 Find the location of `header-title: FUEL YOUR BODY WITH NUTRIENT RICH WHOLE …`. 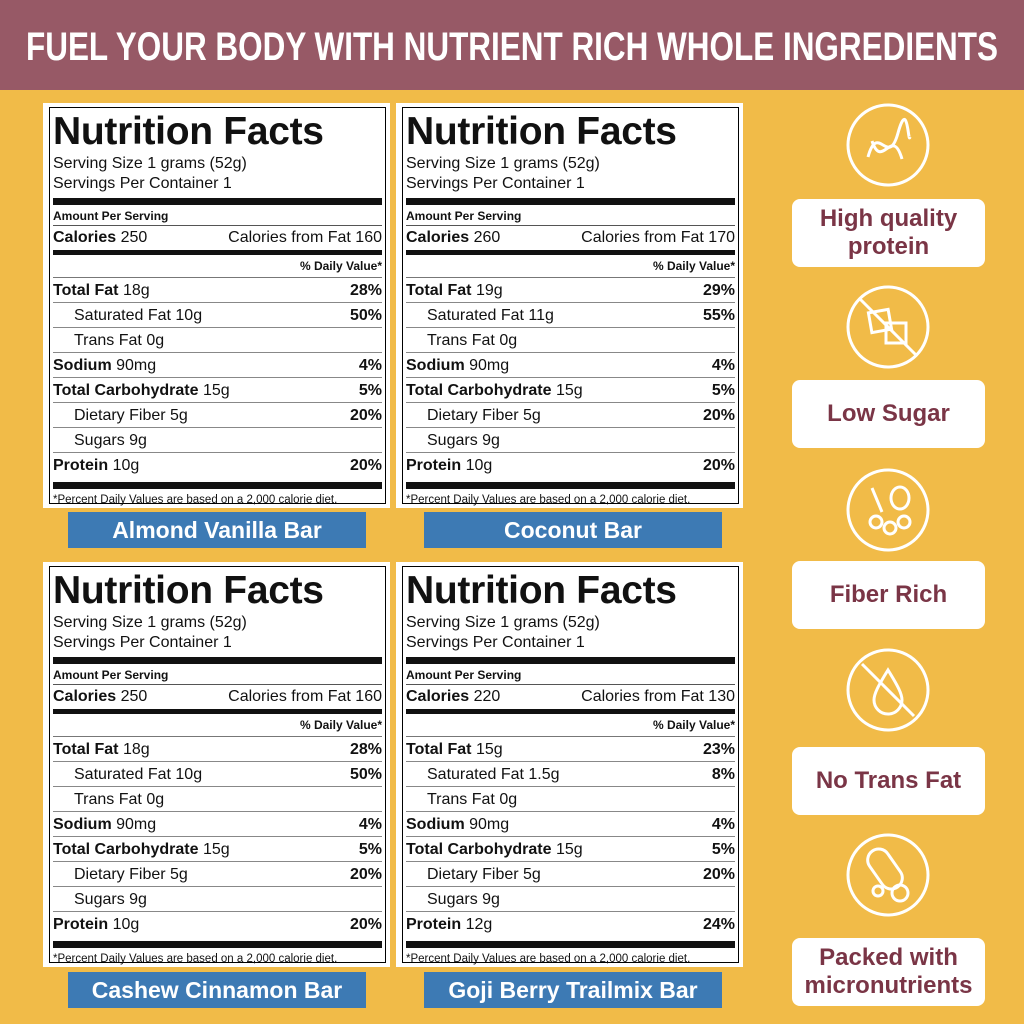

header-title: FUEL YOUR BODY WITH NUTRIENT RICH WHOLE … is located at coordinates (512, 47).